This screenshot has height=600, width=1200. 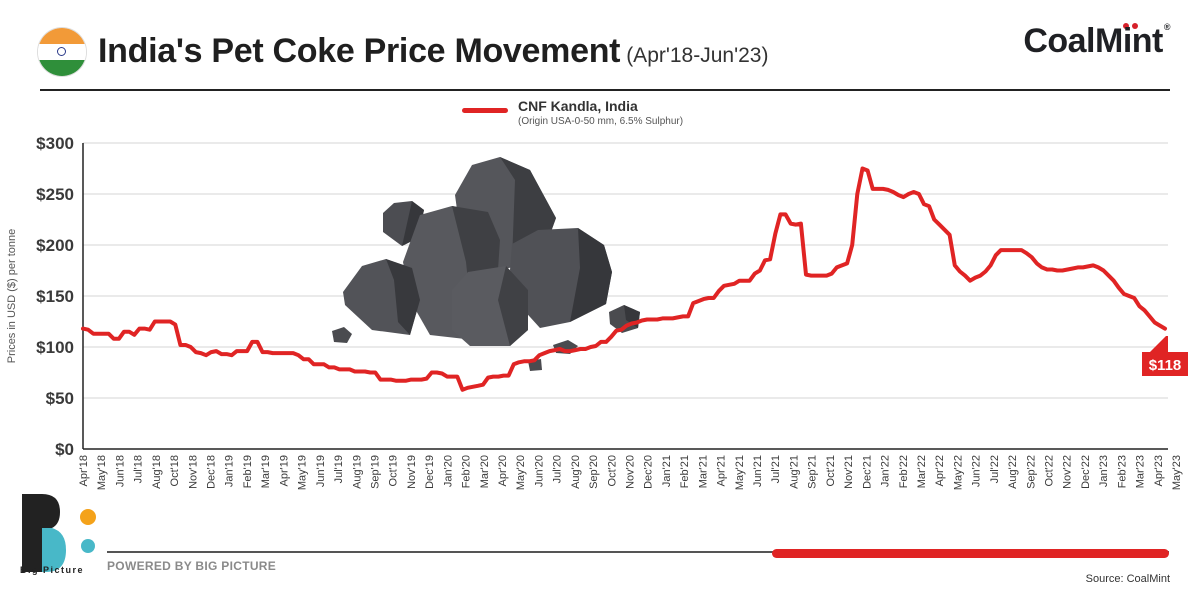 I want to click on y-tick-label: $250, so click(x=55, y=194).